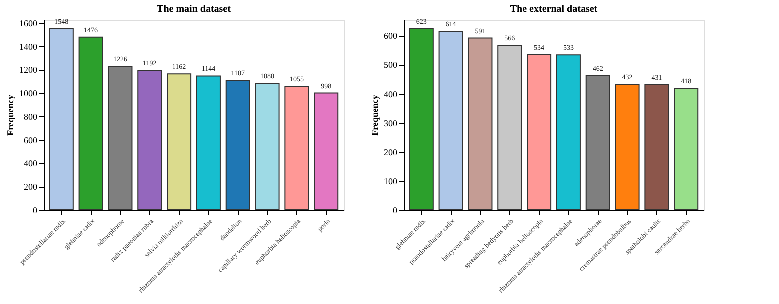 The image size is (779, 304). Describe the element at coordinates (29, 23) in the screenshot. I see `y-tick-label: 1600` at that location.